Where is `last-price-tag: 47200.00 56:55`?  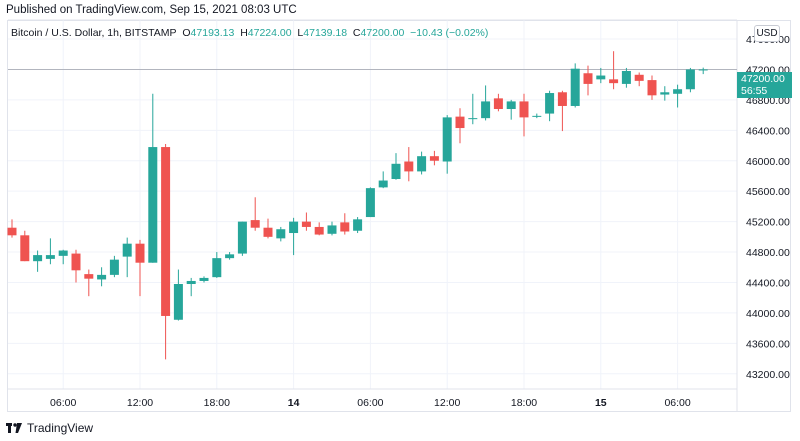 last-price-tag: 47200.00 56:55 is located at coordinates (764, 85).